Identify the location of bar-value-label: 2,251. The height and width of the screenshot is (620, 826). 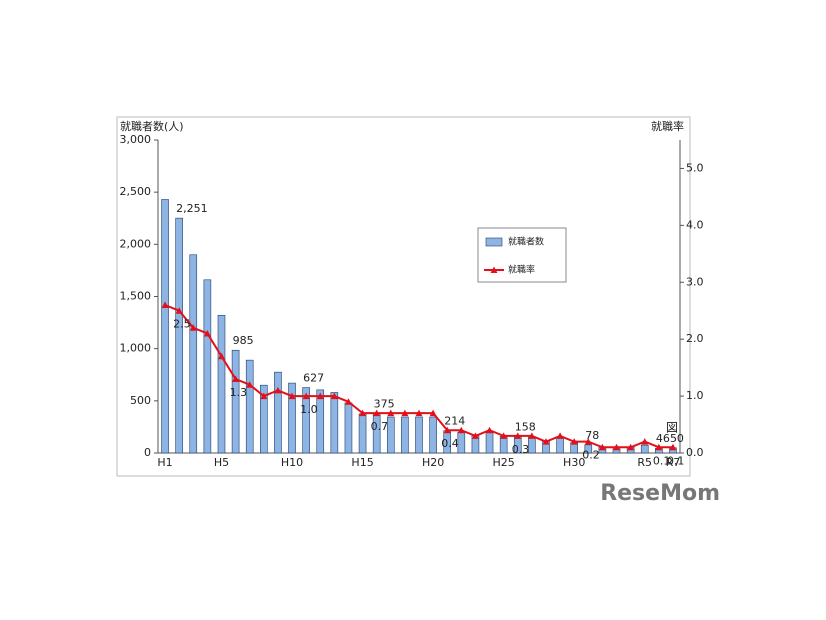
(192, 208).